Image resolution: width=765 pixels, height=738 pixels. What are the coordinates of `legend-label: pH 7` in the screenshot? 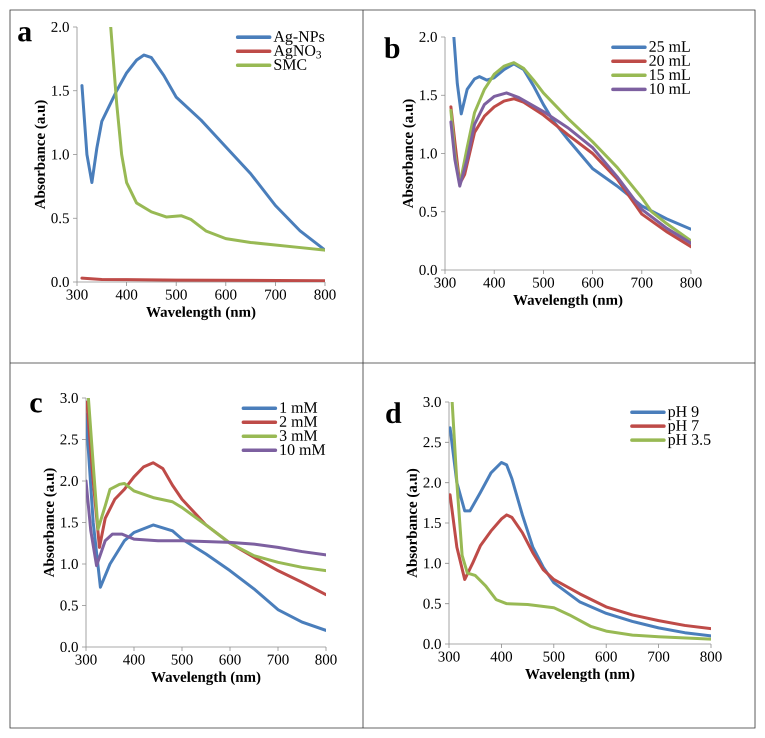 It's located at (683, 427).